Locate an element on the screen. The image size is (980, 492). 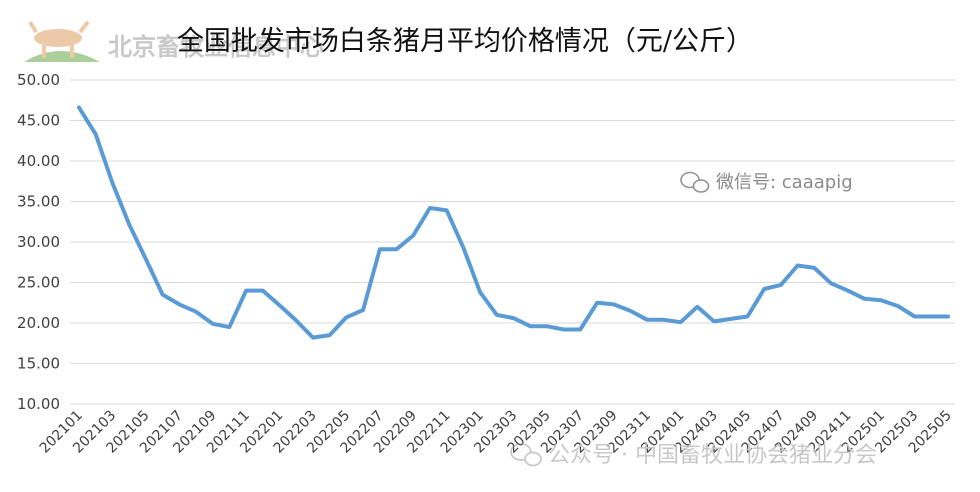
logo-watermark-icon is located at coordinates (62, 41).